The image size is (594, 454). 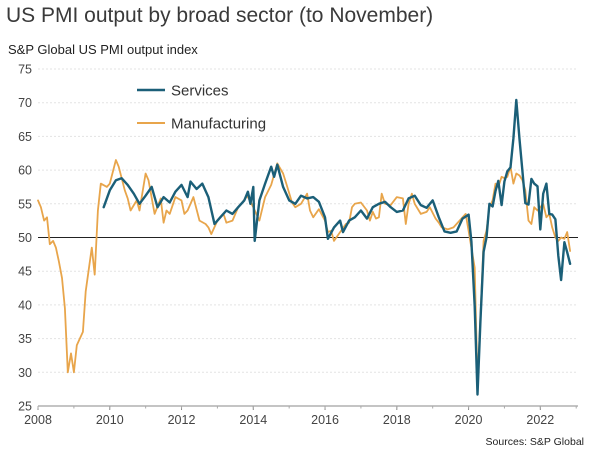 What do you see at coordinates (253, 420) in the screenshot?
I see `x-tick-label: 2014` at bounding box center [253, 420].